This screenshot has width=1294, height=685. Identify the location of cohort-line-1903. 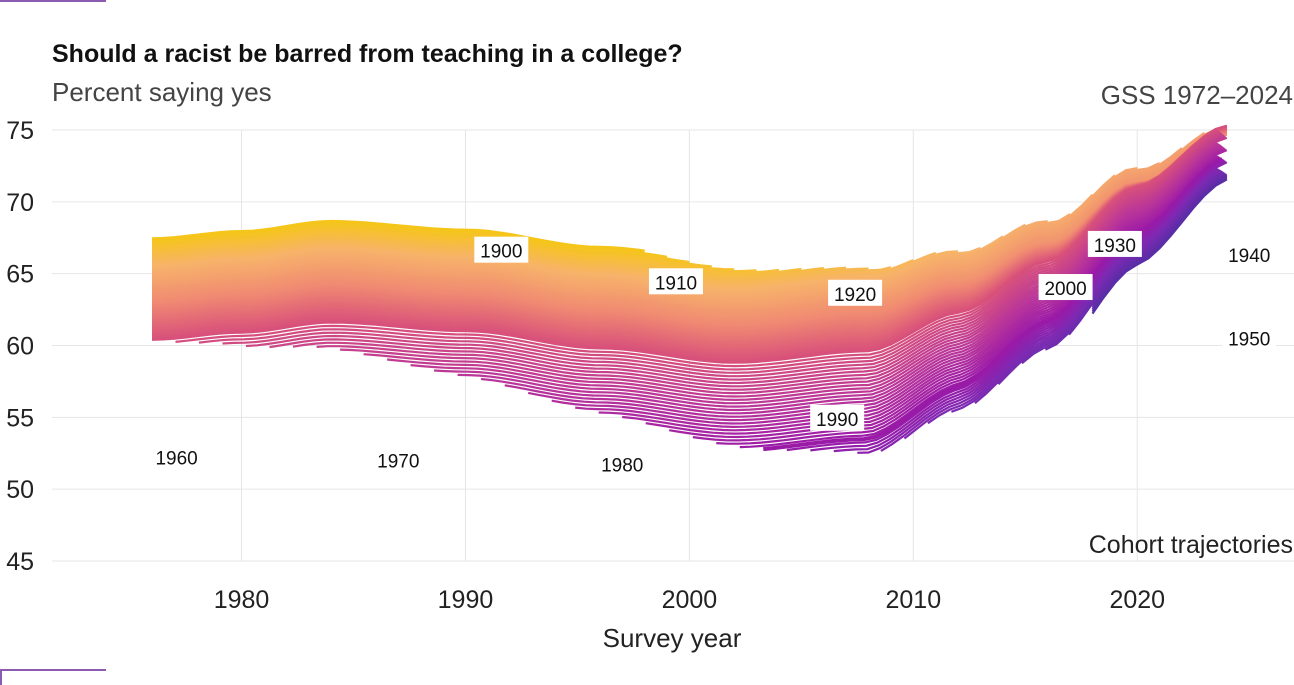
(431, 247).